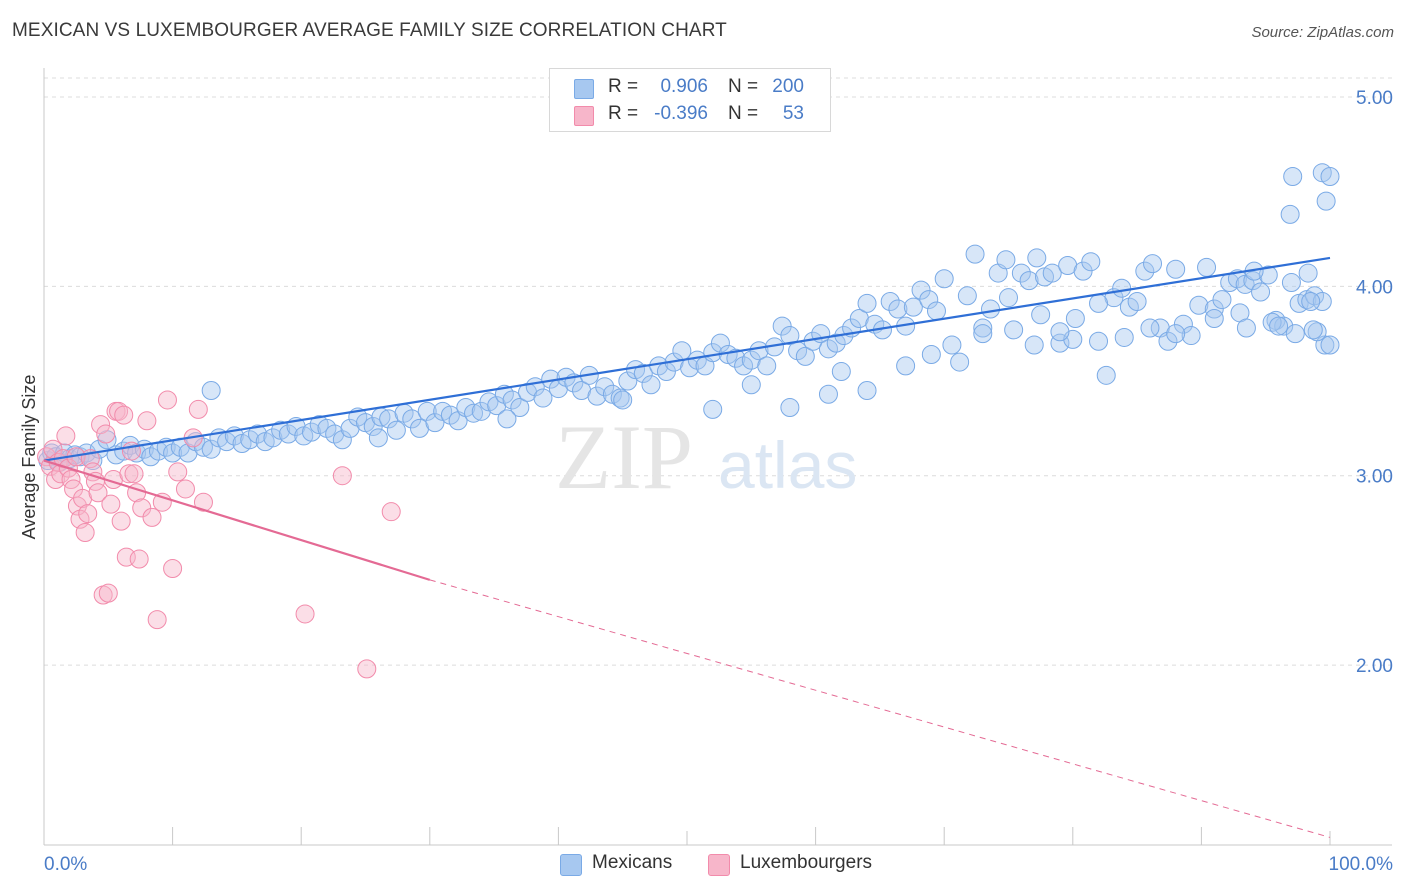  I want to click on y-tick-label: 5.00, so click(1374, 98).